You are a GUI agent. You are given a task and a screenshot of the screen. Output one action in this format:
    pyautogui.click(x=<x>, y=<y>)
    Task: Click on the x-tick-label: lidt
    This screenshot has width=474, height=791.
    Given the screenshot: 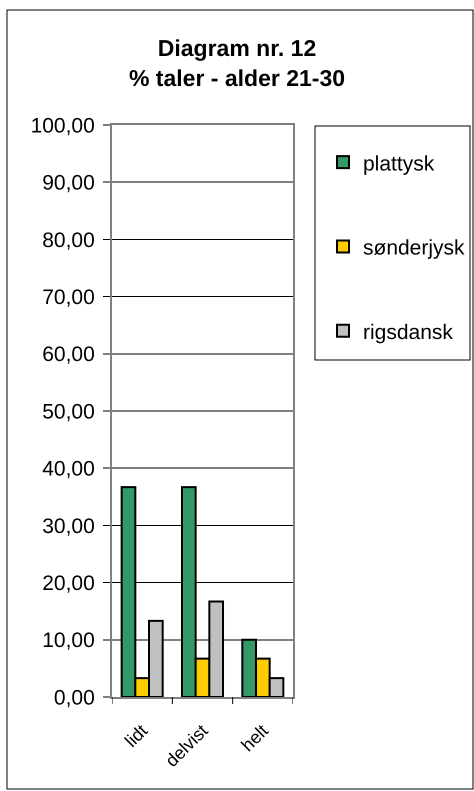 What is the action you would take?
    pyautogui.click(x=136, y=736)
    